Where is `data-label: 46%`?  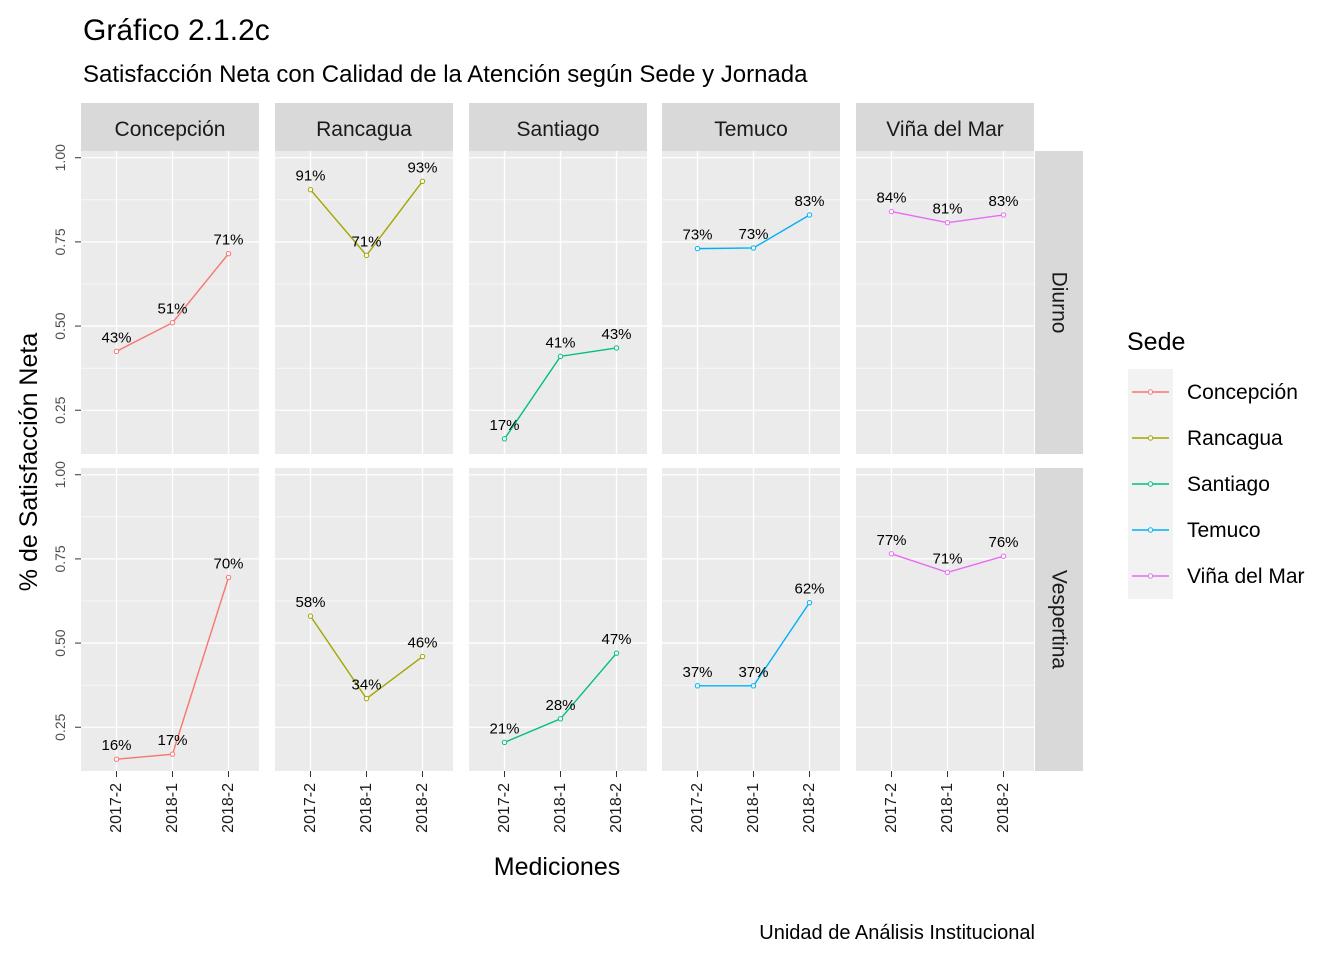
data-label: 46% is located at coordinates (422, 643).